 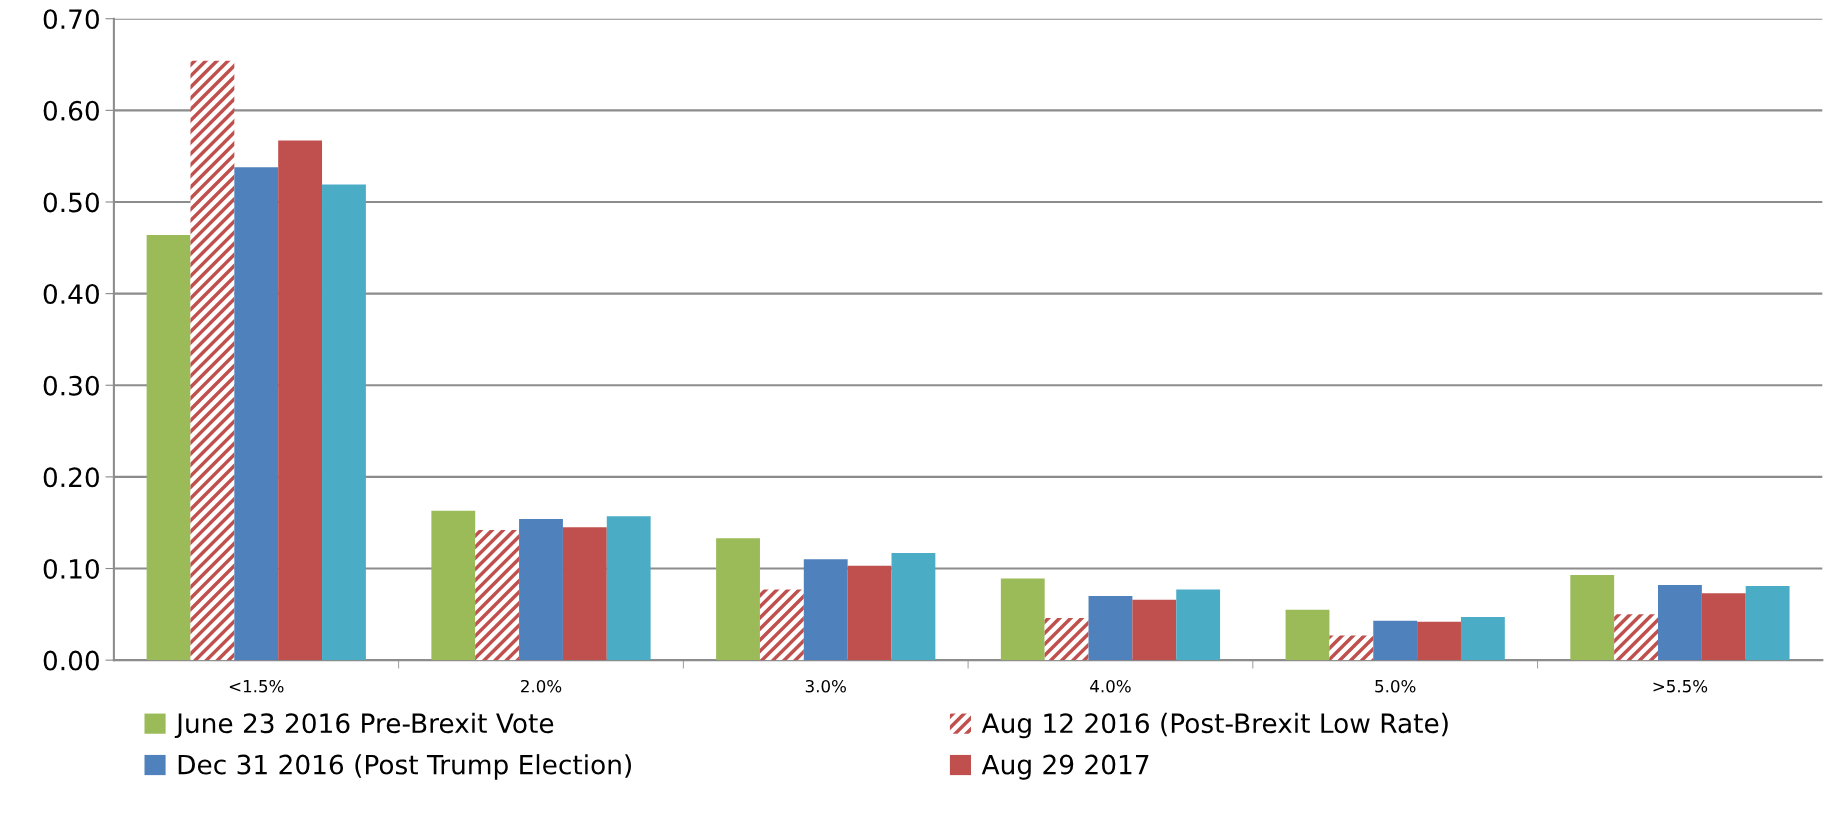 What do you see at coordinates (541, 686) in the screenshot?
I see `x-tick-label: 2.0%` at bounding box center [541, 686].